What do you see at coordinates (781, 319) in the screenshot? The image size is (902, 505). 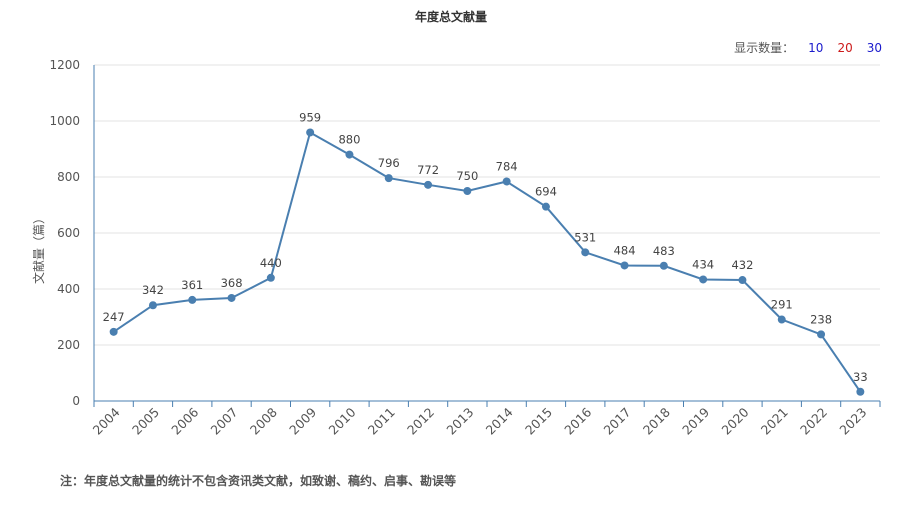 I see `data-point-2021` at bounding box center [781, 319].